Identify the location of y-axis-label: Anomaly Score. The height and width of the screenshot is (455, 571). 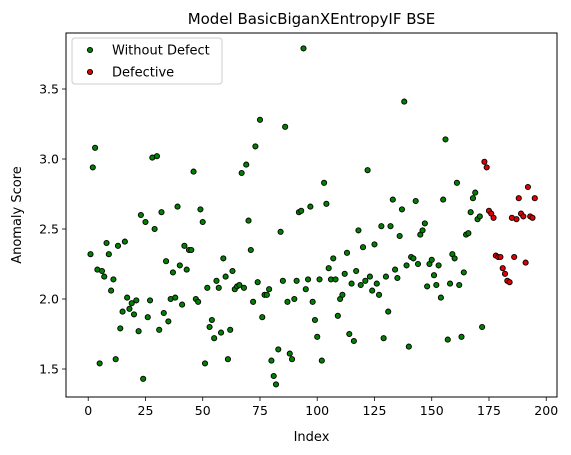
(17, 215).